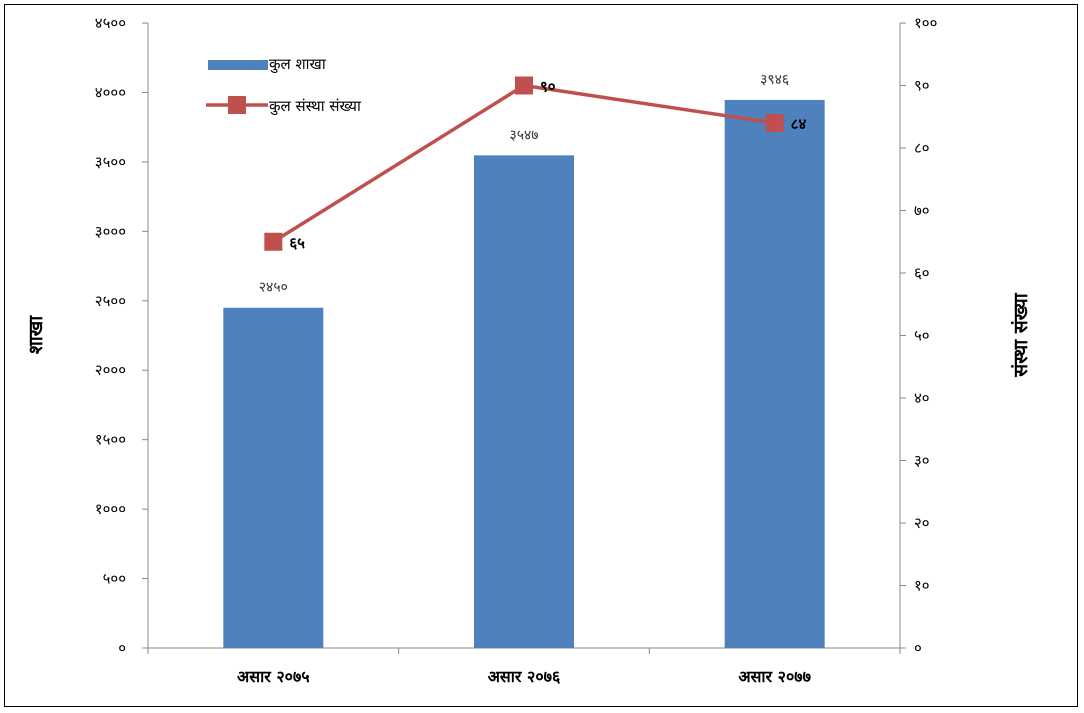 The image size is (1084, 713). I want to click on legend-label-line: कुल संस्था संख्या, so click(315, 106).